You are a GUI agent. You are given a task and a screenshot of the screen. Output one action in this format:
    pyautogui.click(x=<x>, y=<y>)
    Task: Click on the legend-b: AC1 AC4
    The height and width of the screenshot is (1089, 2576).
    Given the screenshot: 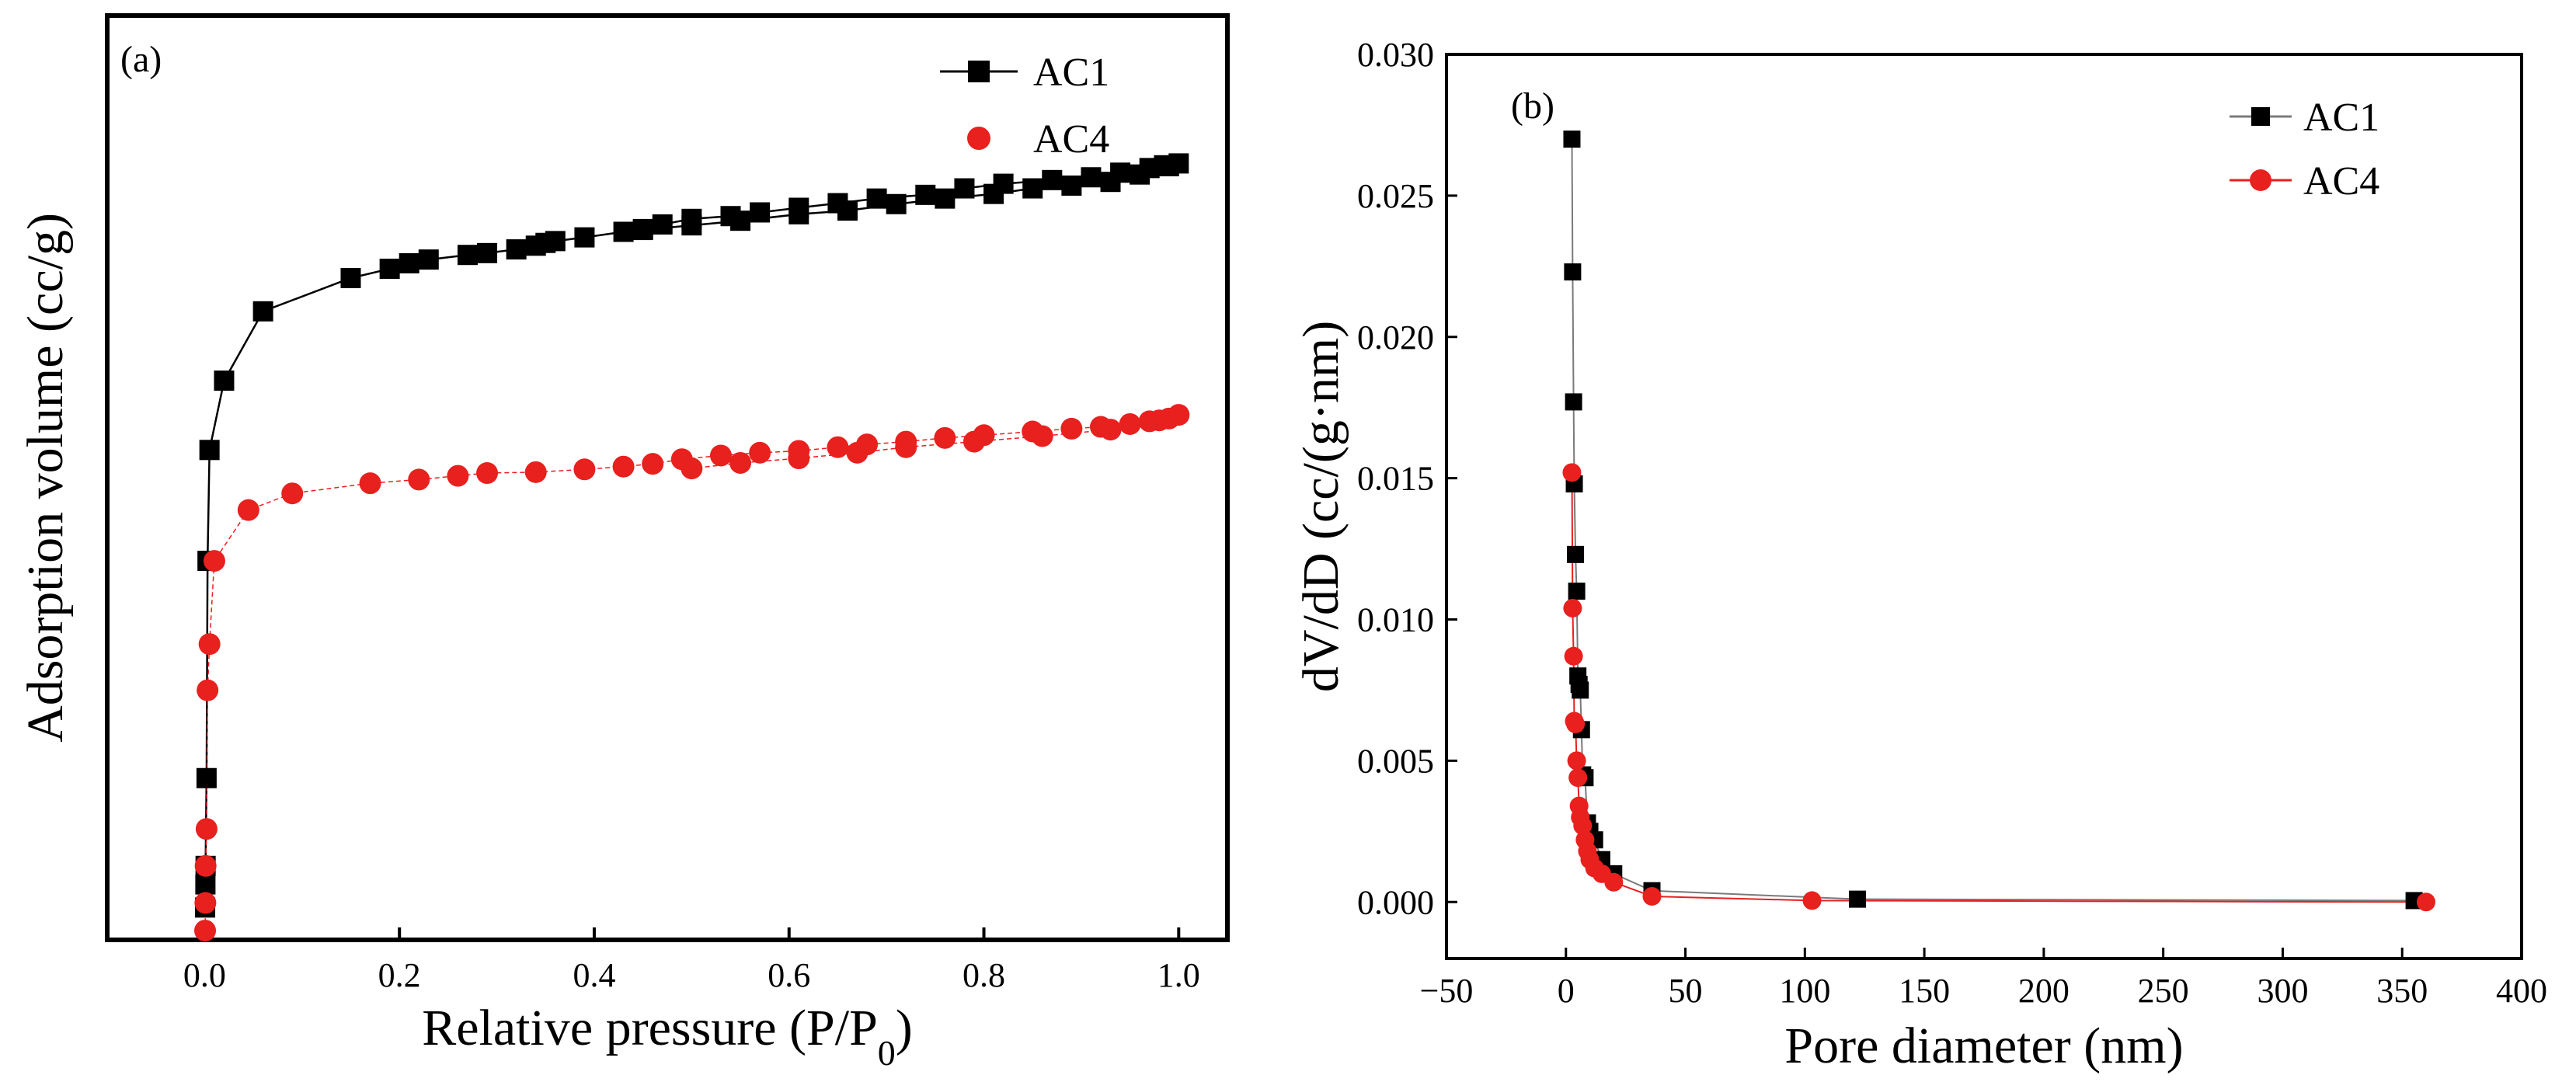 What is the action you would take?
    pyautogui.click(x=2304, y=150)
    